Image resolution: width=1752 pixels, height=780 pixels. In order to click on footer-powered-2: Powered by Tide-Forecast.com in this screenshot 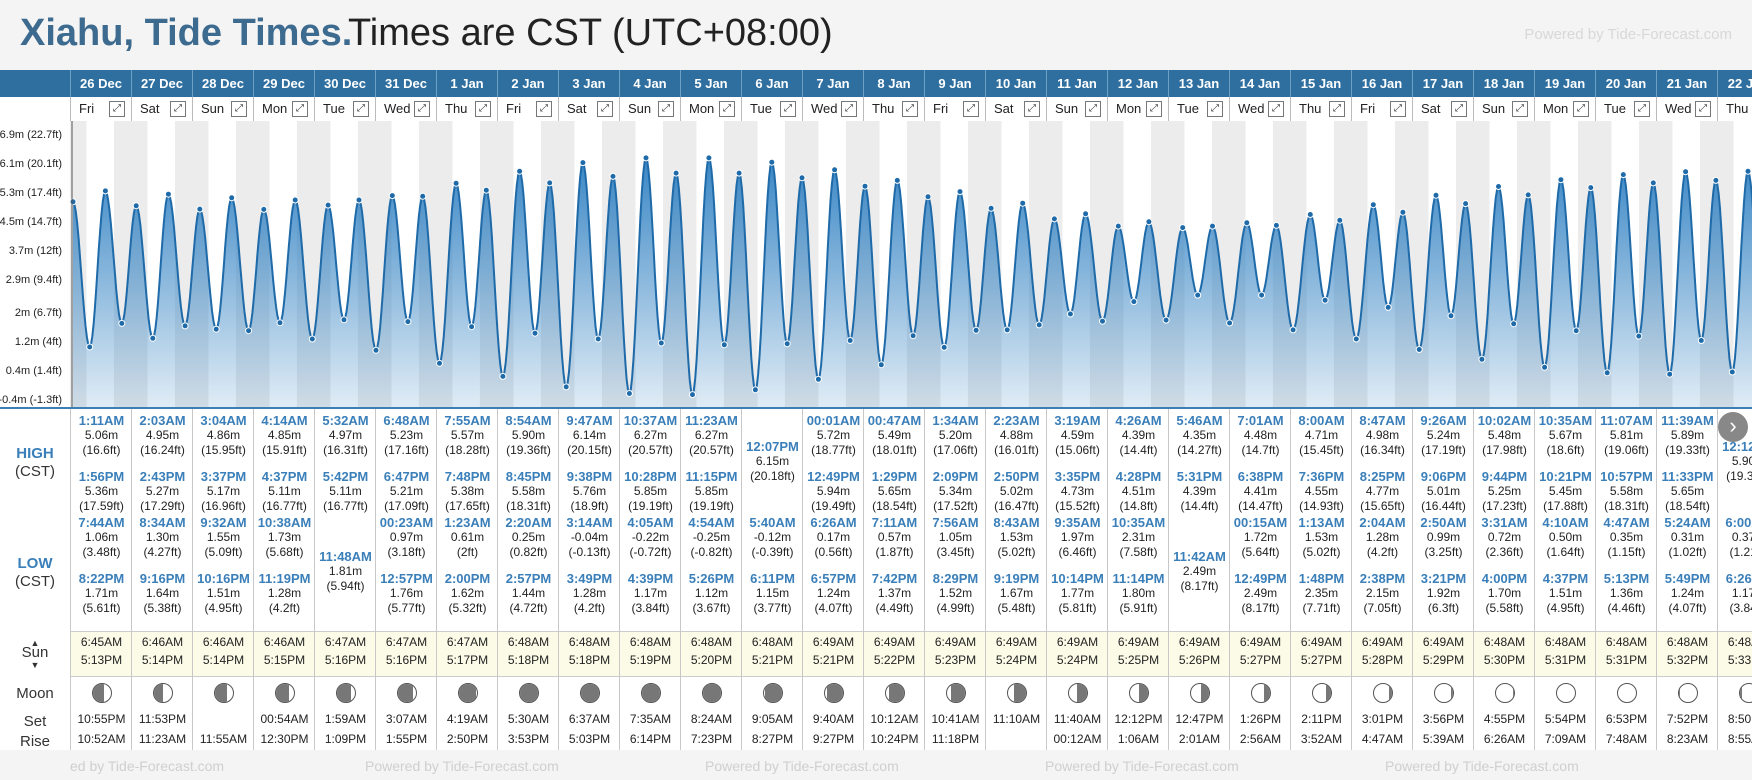, I will do `click(462, 766)`.